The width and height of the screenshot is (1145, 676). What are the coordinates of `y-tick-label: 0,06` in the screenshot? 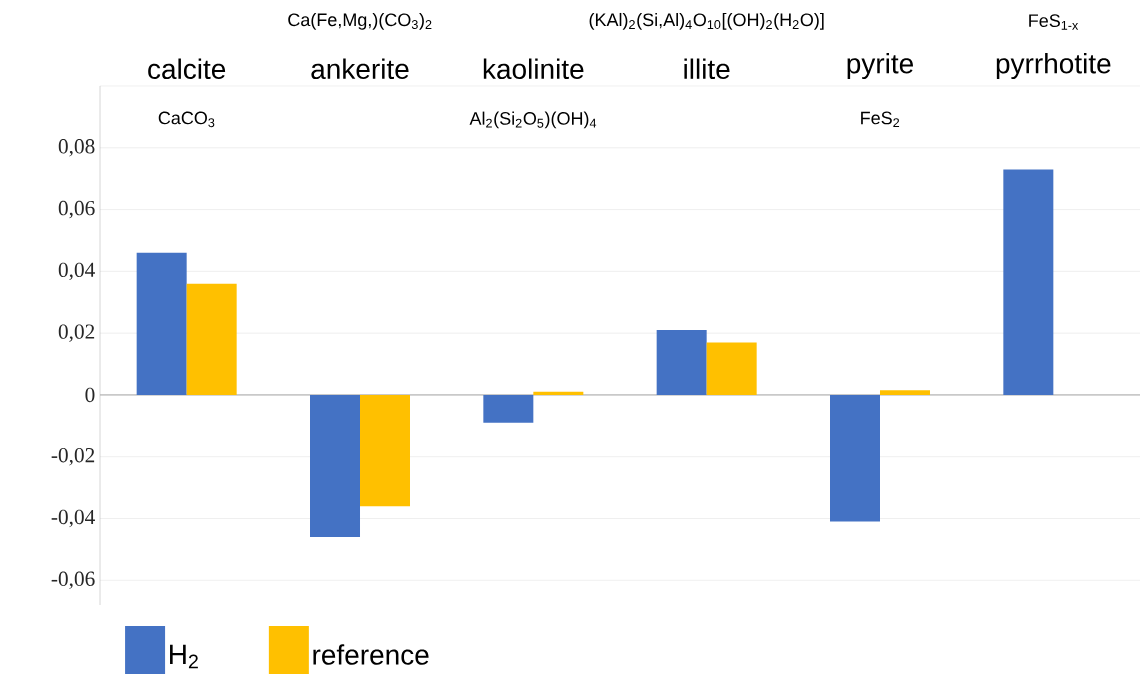 It's located at (76, 209).